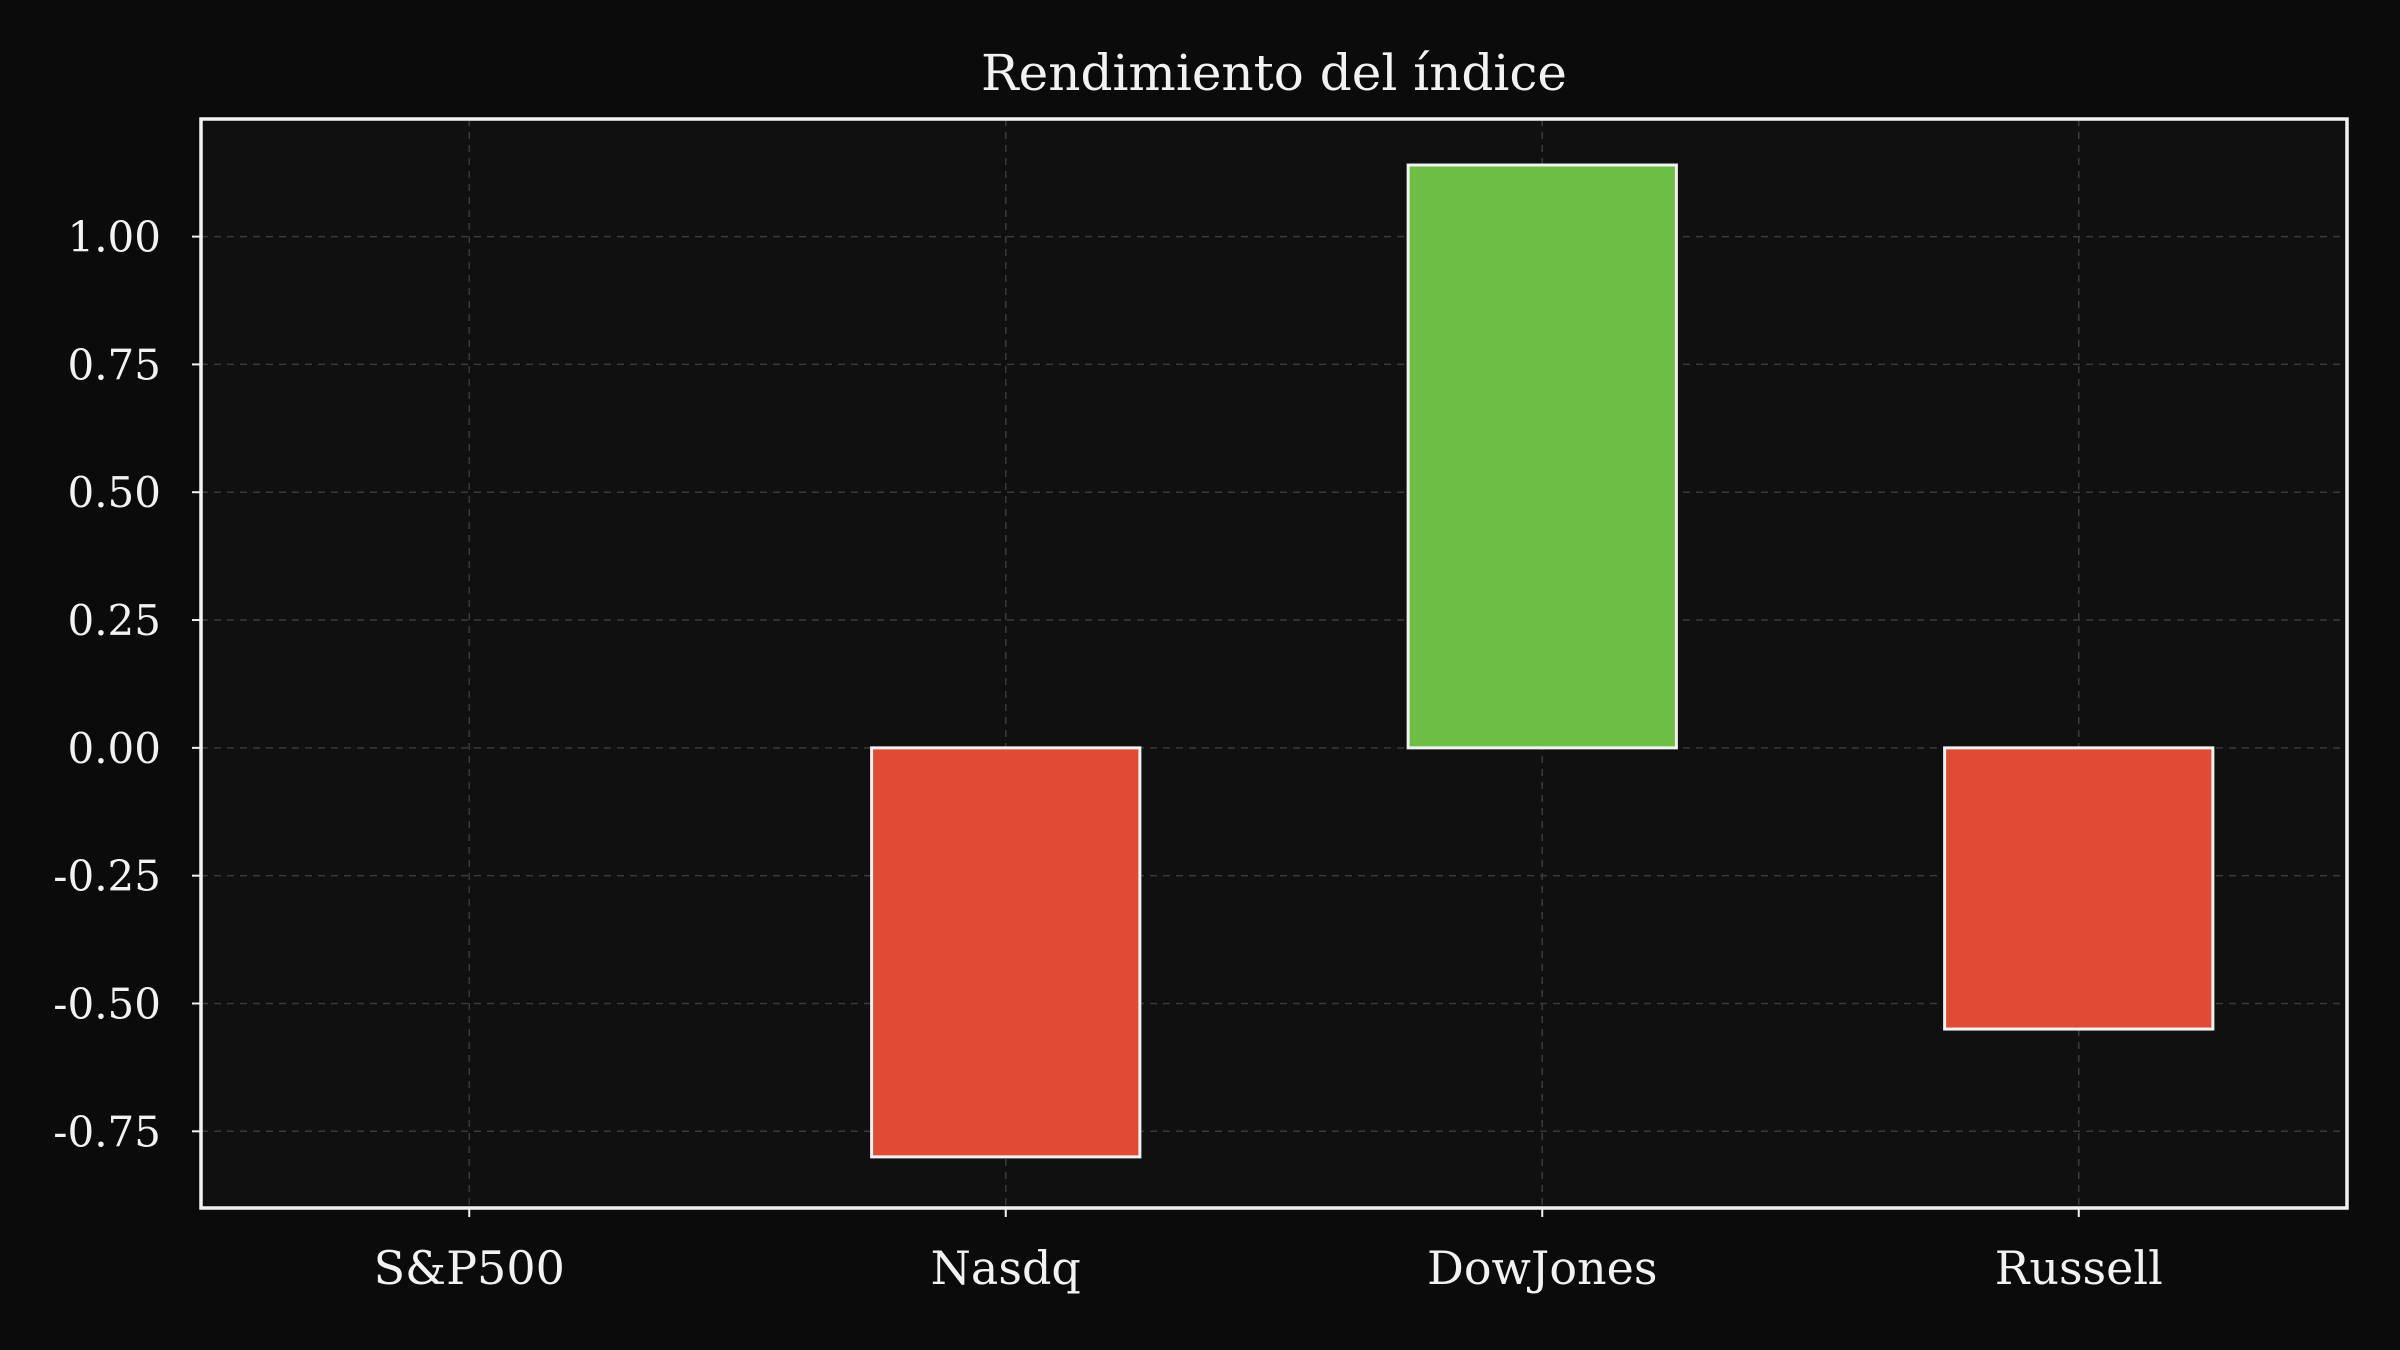 This screenshot has height=1350, width=2400. What do you see at coordinates (1006, 952) in the screenshot?
I see `bar-nasdq` at bounding box center [1006, 952].